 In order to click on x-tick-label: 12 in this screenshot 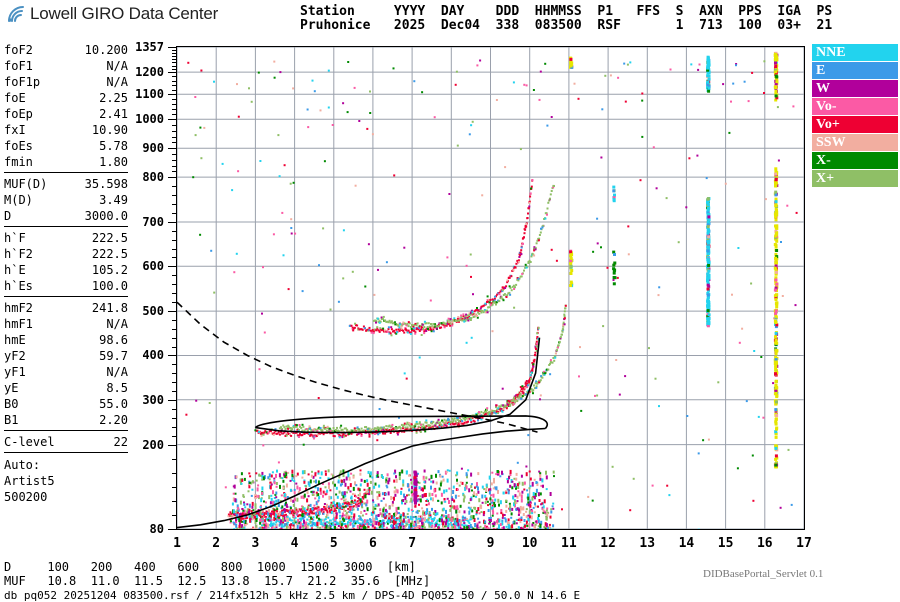, I will do `click(608, 543)`.